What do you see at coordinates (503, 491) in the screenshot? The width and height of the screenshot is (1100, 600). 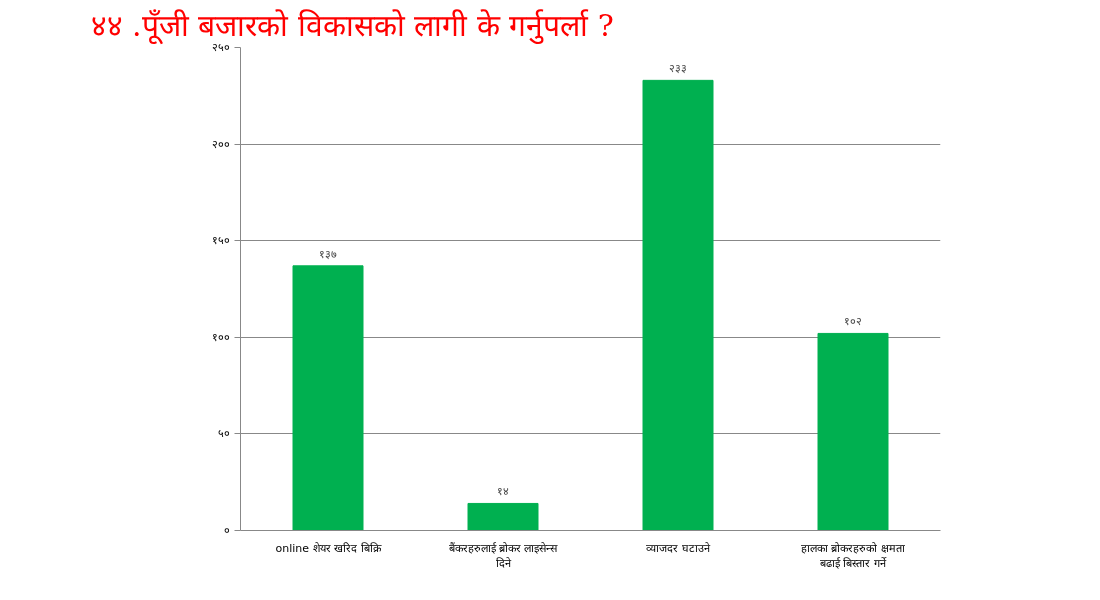 I see `data-label: १४` at bounding box center [503, 491].